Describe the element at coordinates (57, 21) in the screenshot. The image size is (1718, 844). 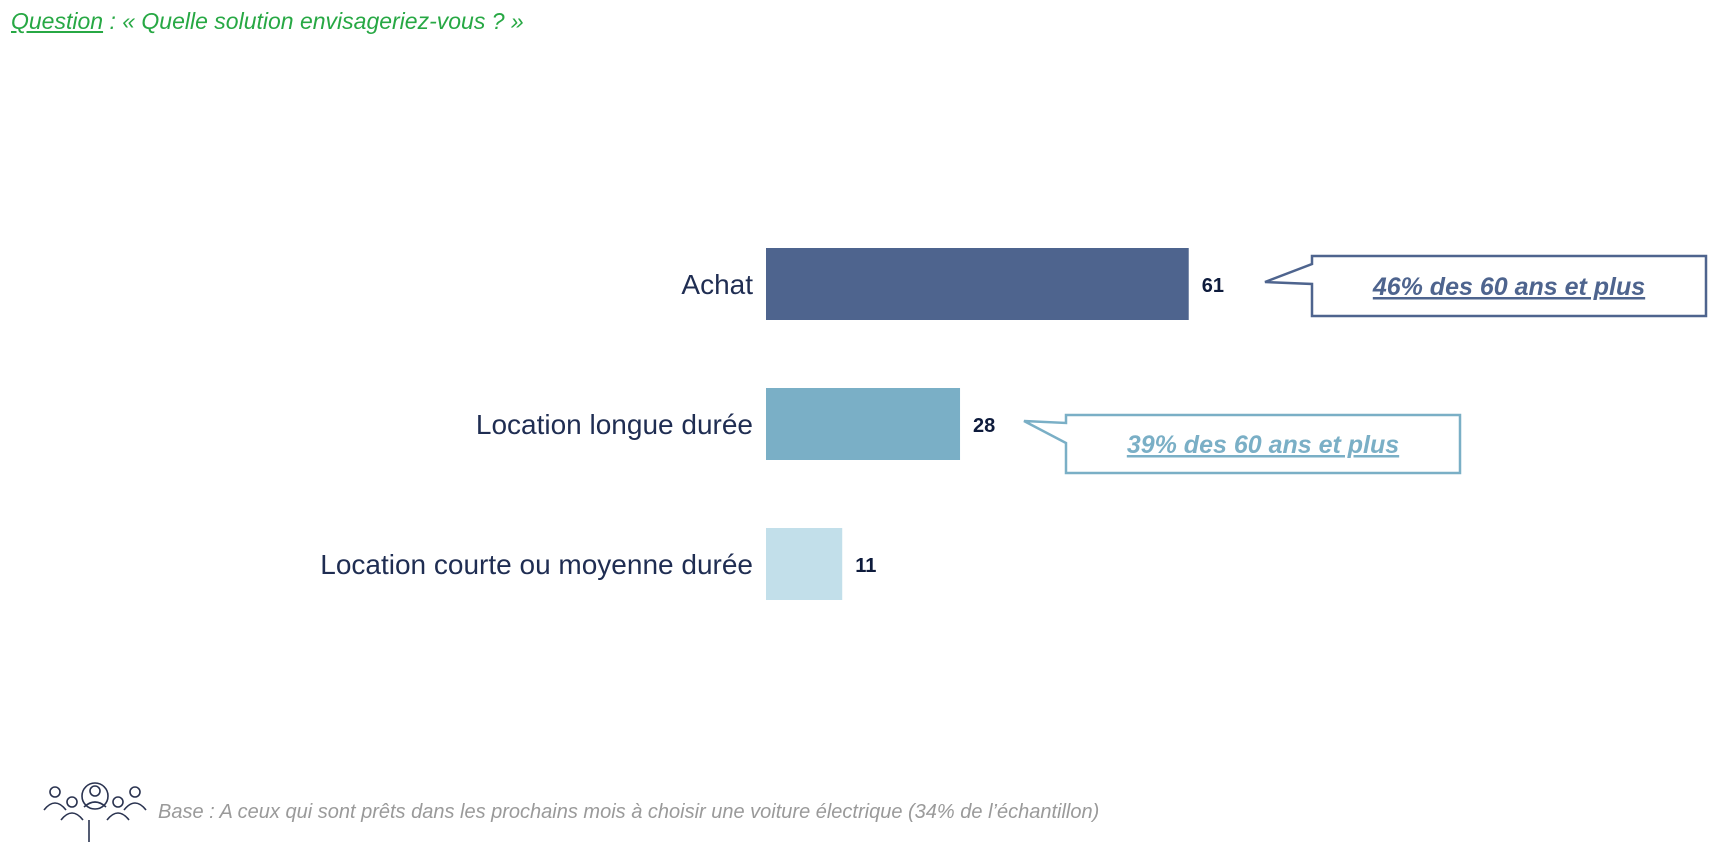
I see `question-label: Question` at that location.